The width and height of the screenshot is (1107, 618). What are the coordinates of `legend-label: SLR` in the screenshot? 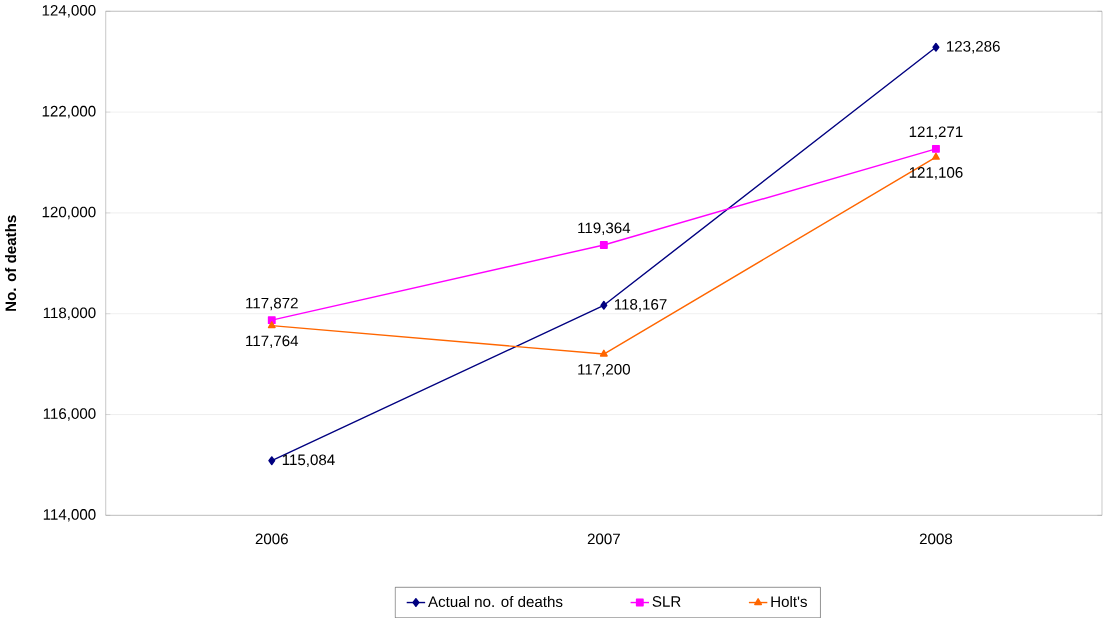 It's located at (666, 601).